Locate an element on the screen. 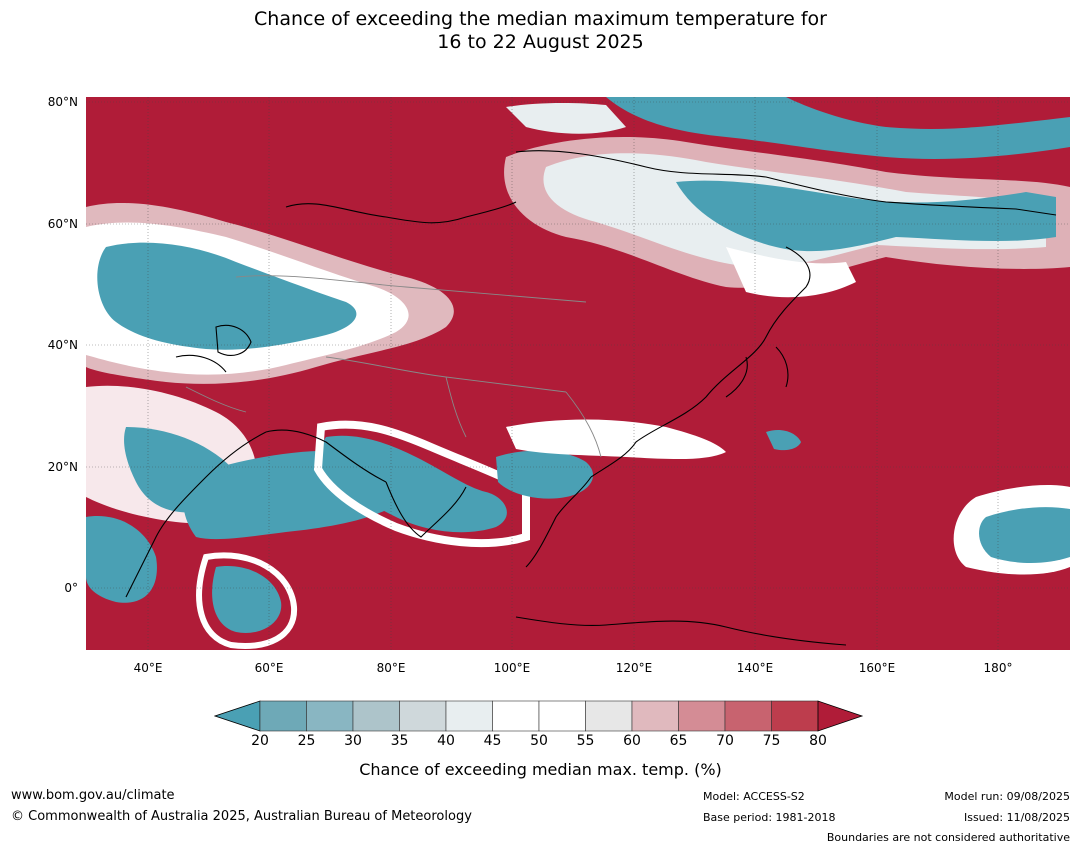 The width and height of the screenshot is (1081, 850). indian-ocean-blue-patch is located at coordinates (247, 599).